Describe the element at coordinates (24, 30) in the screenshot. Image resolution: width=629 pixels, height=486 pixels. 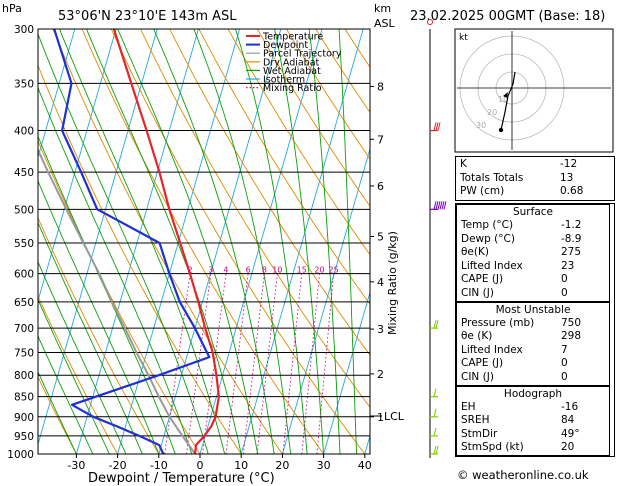
I see `pressure-tick-label: 300` at that location.